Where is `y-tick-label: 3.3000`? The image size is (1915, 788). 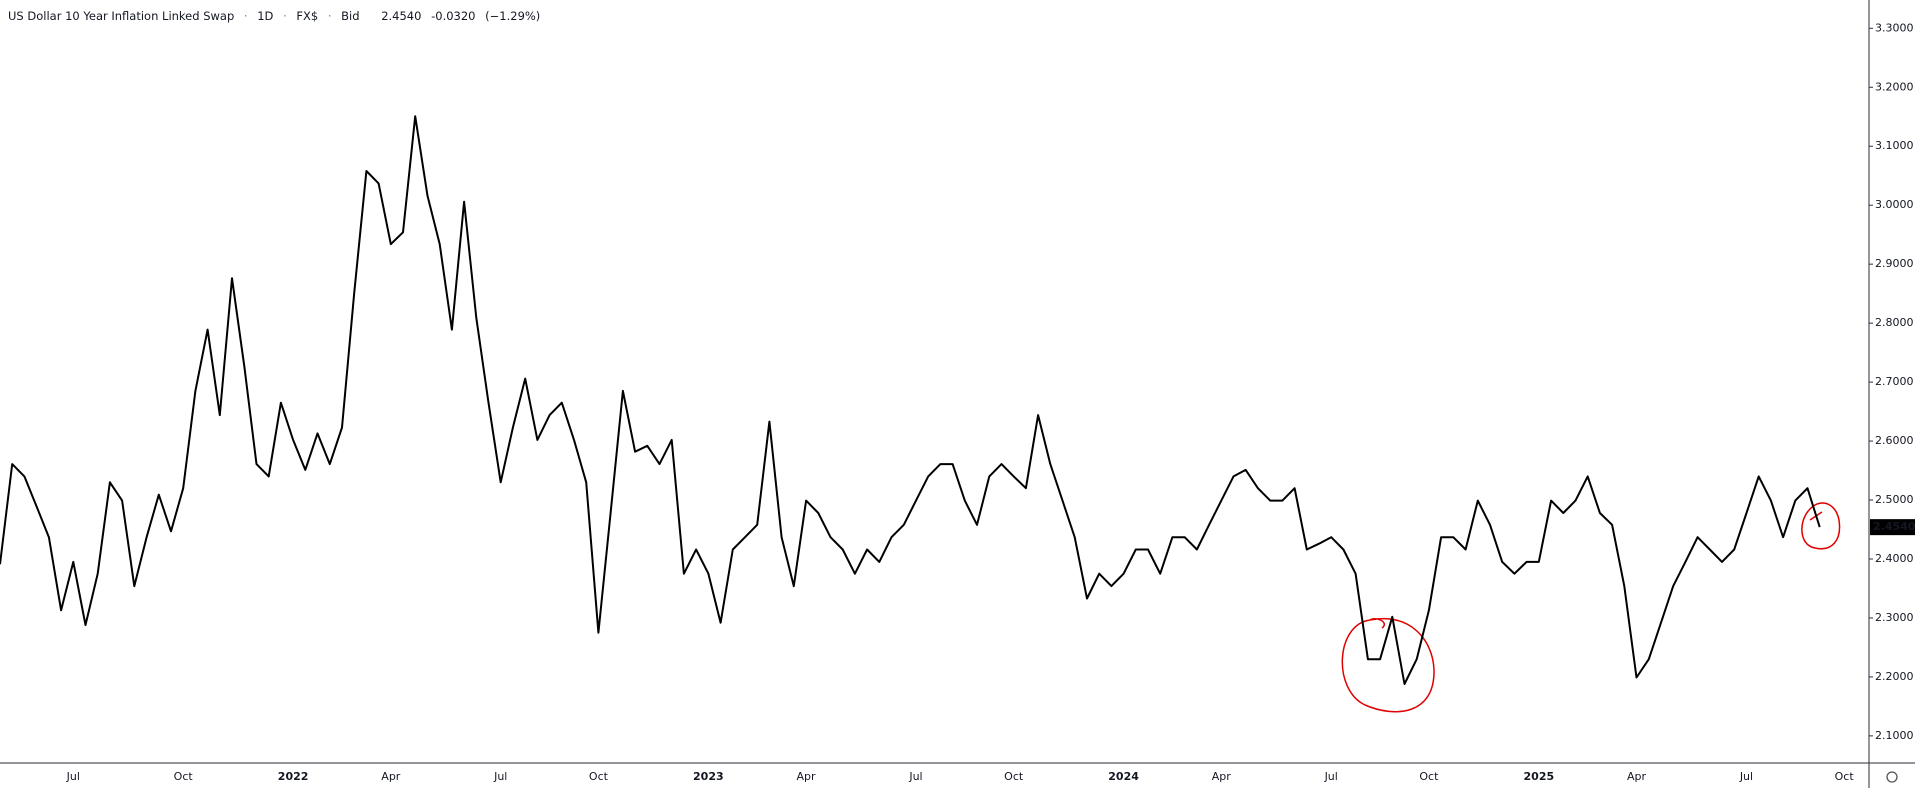
y-tick-label: 3.3000 is located at coordinates (1894, 27).